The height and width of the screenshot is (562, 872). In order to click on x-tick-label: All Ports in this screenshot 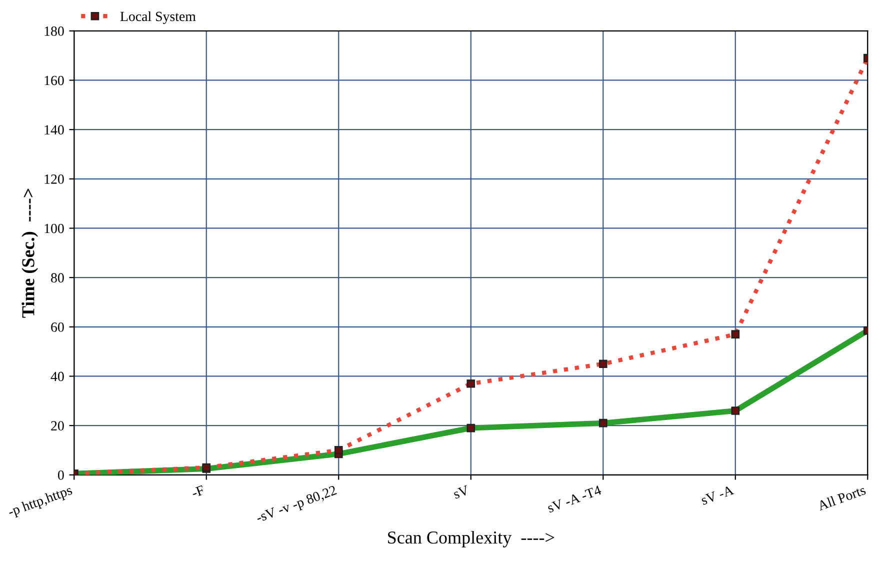, I will do `click(841, 497)`.